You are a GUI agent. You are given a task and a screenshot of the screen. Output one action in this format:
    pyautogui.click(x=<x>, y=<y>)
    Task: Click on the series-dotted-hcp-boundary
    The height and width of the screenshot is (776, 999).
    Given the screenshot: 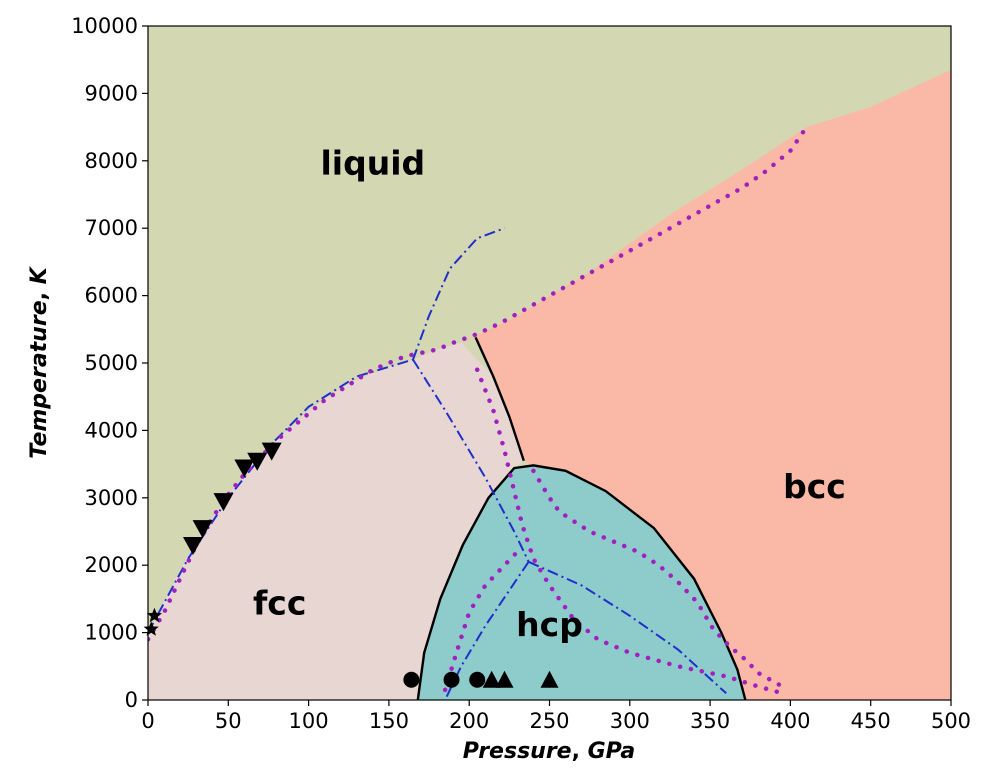 What is the action you would take?
    pyautogui.click(x=482, y=619)
    